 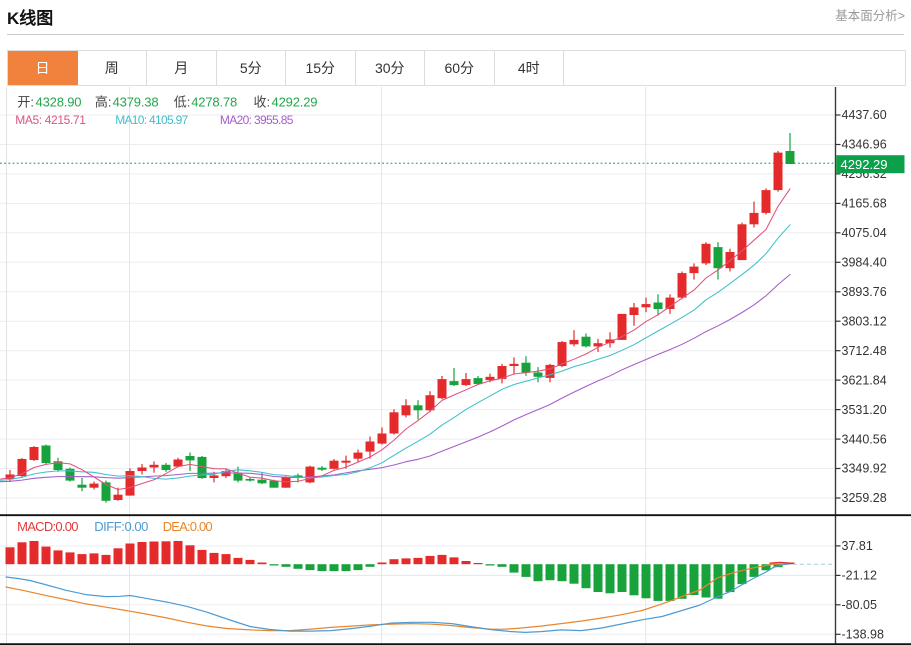 What do you see at coordinates (864, 321) in the screenshot?
I see `svg-text: 3803.12` at bounding box center [864, 321].